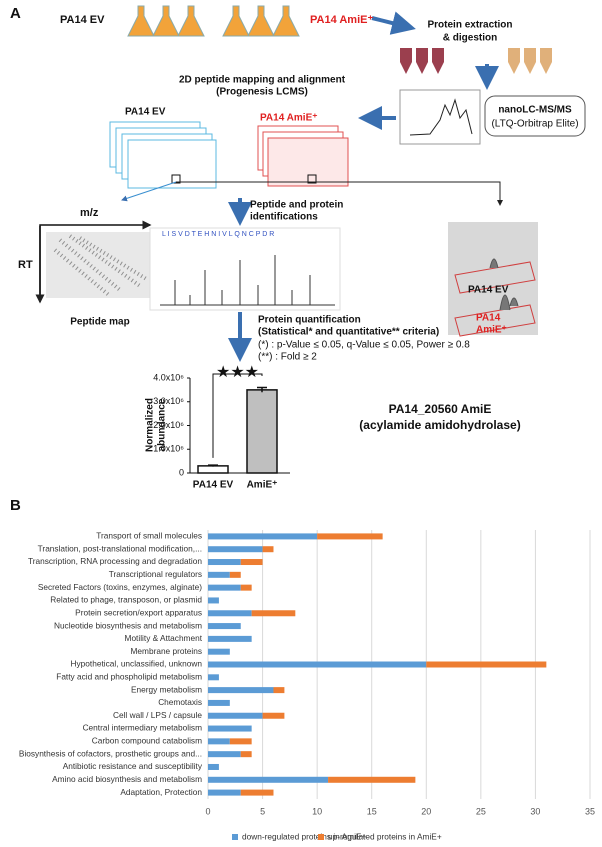 The height and width of the screenshot is (847, 602). Describe the element at coordinates (168, 449) in the screenshot. I see `y-tick-label: 1.0x10⁶` at that location.